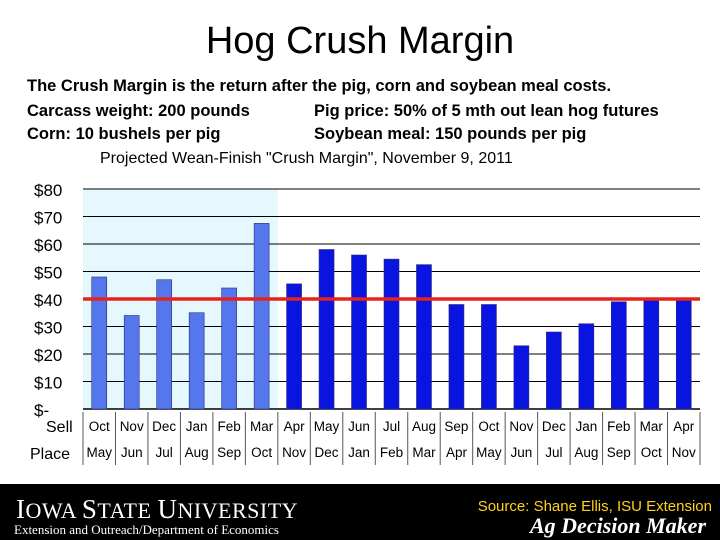 Image resolution: width=720 pixels, height=540 pixels. Describe the element at coordinates (450, 134) in the screenshot. I see `soybean-meal-amount: Soybean meal: 150 pounds per pig` at that location.